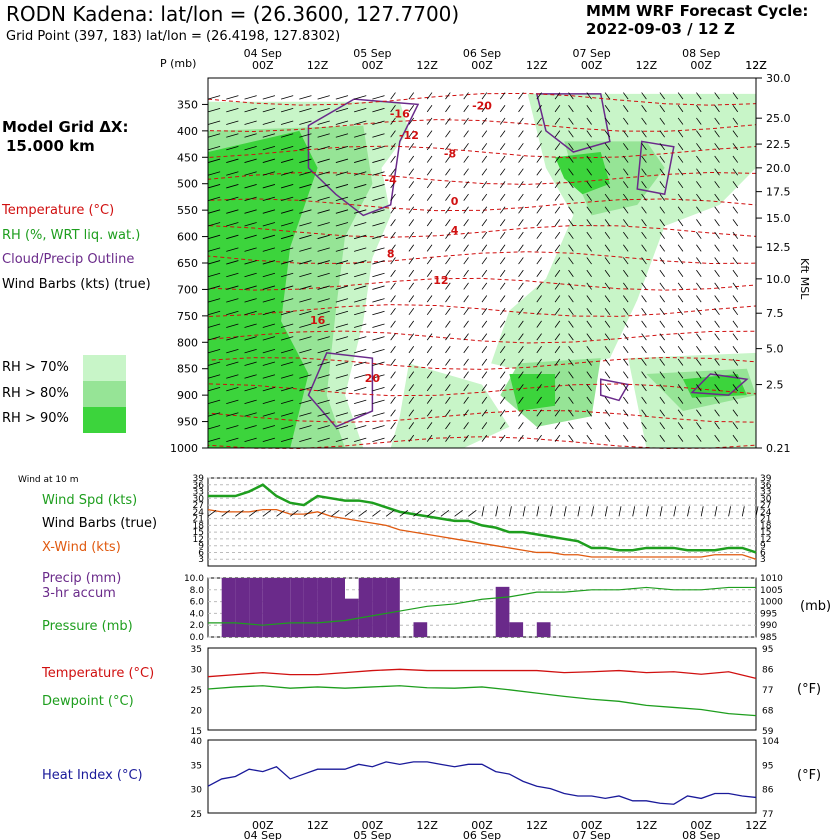 Image resolution: width=840 pixels, height=840 pixels. Describe the element at coordinates (58, 210) in the screenshot. I see `legend-temperature: Temperature (°C)` at that location.